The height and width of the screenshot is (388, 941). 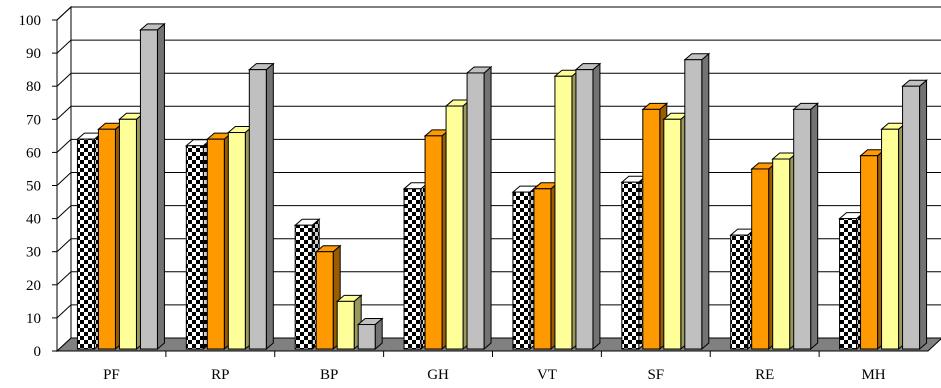 What do you see at coordinates (33, 286) in the screenshot?
I see `y-tick-label: 20` at bounding box center [33, 286].